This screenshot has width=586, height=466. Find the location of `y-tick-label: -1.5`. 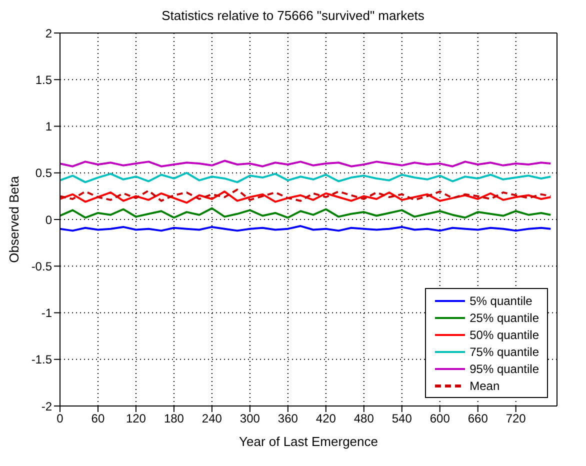

y-tick-label: -1.5 is located at coordinates (41, 359).